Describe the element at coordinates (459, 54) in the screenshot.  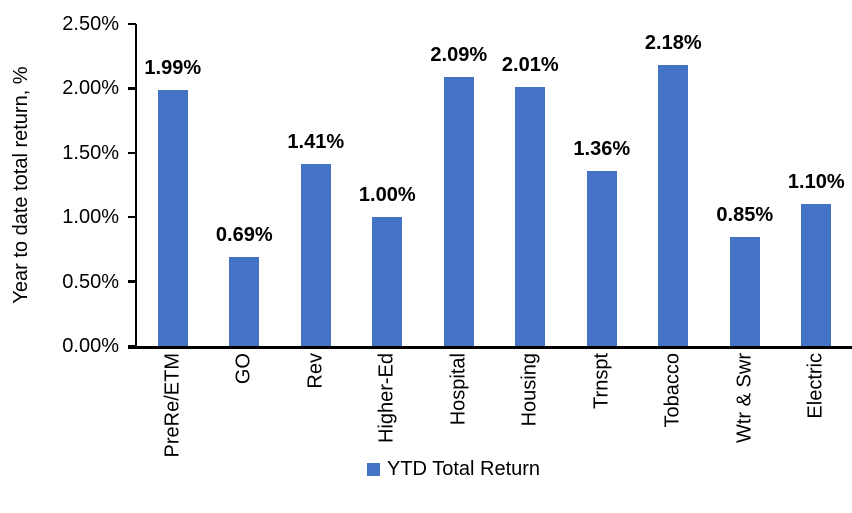
I see `bar-value-label: 2.09%` at that location.